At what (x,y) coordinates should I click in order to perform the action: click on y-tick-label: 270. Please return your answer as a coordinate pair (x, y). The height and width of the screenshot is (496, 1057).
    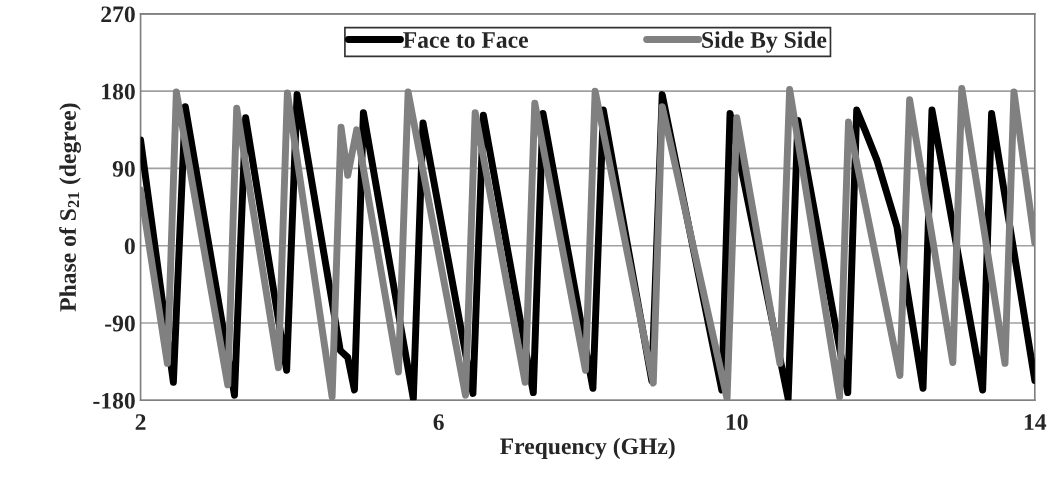
    Looking at the image, I should click on (118, 14).